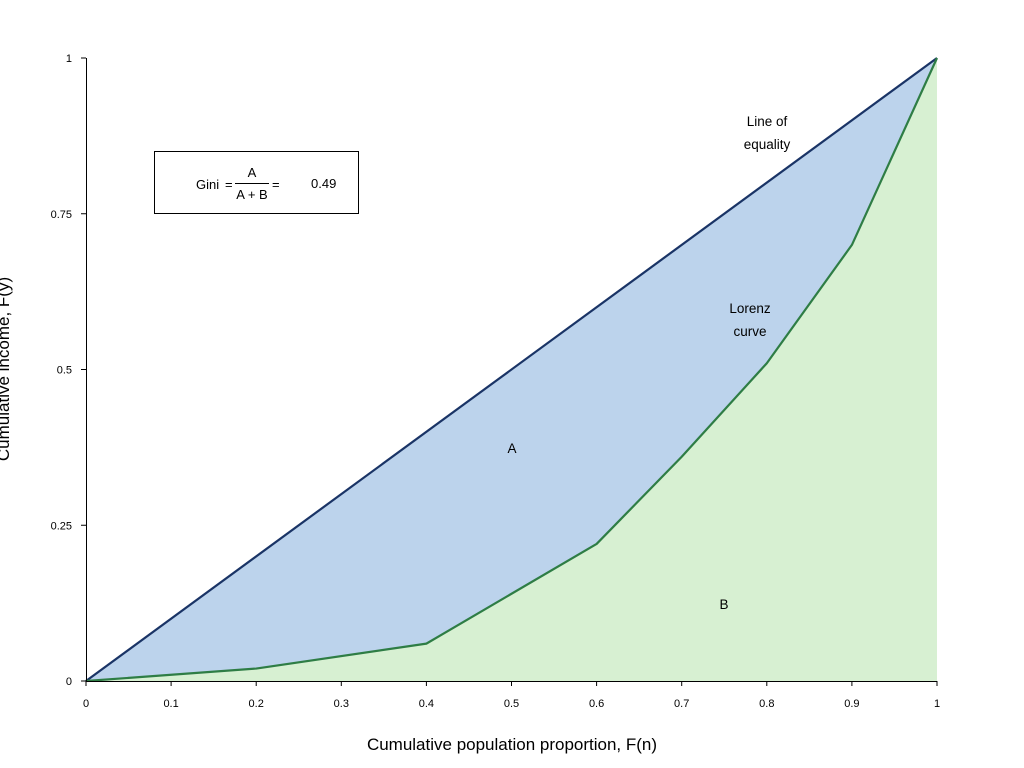 The width and height of the screenshot is (1024, 768). I want to click on equality-annotation-line1: Line of, so click(767, 121).